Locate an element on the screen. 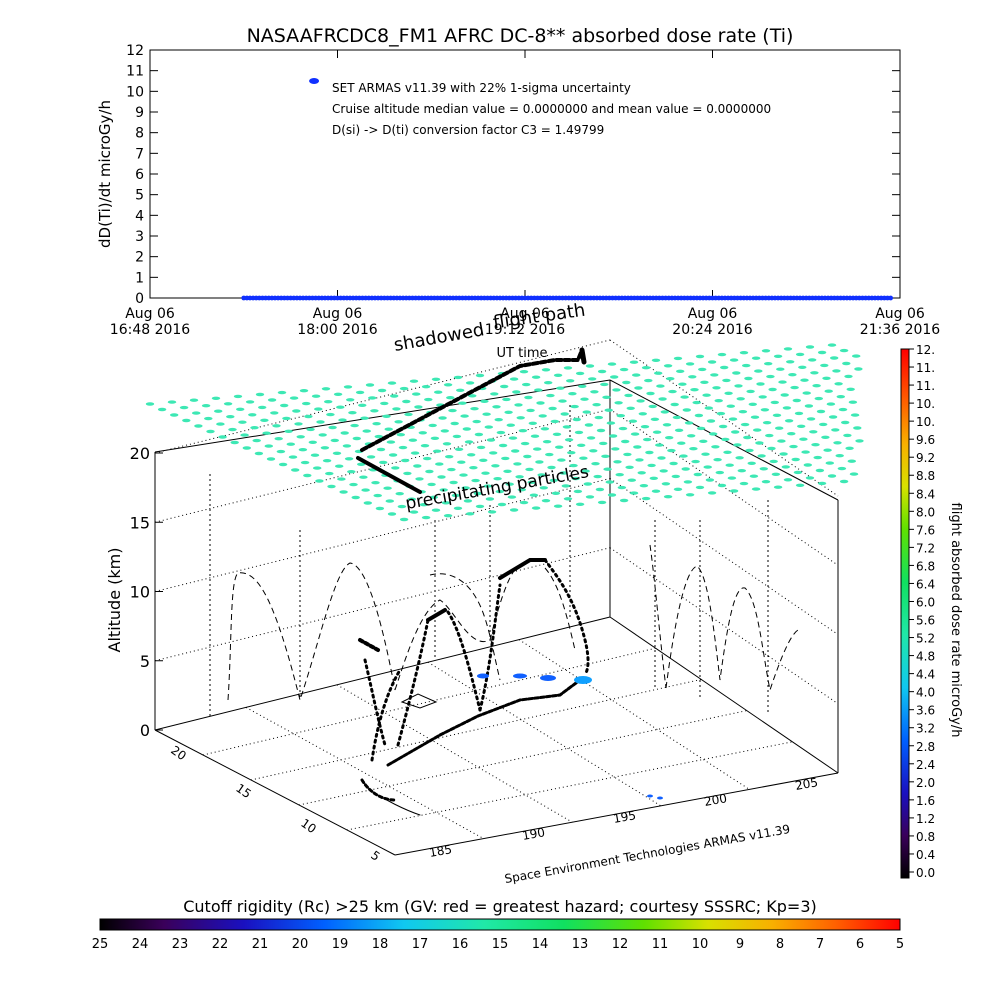 The width and height of the screenshot is (1000, 1000). x-tick-label-time: 19:12 2016 is located at coordinates (525, 330).